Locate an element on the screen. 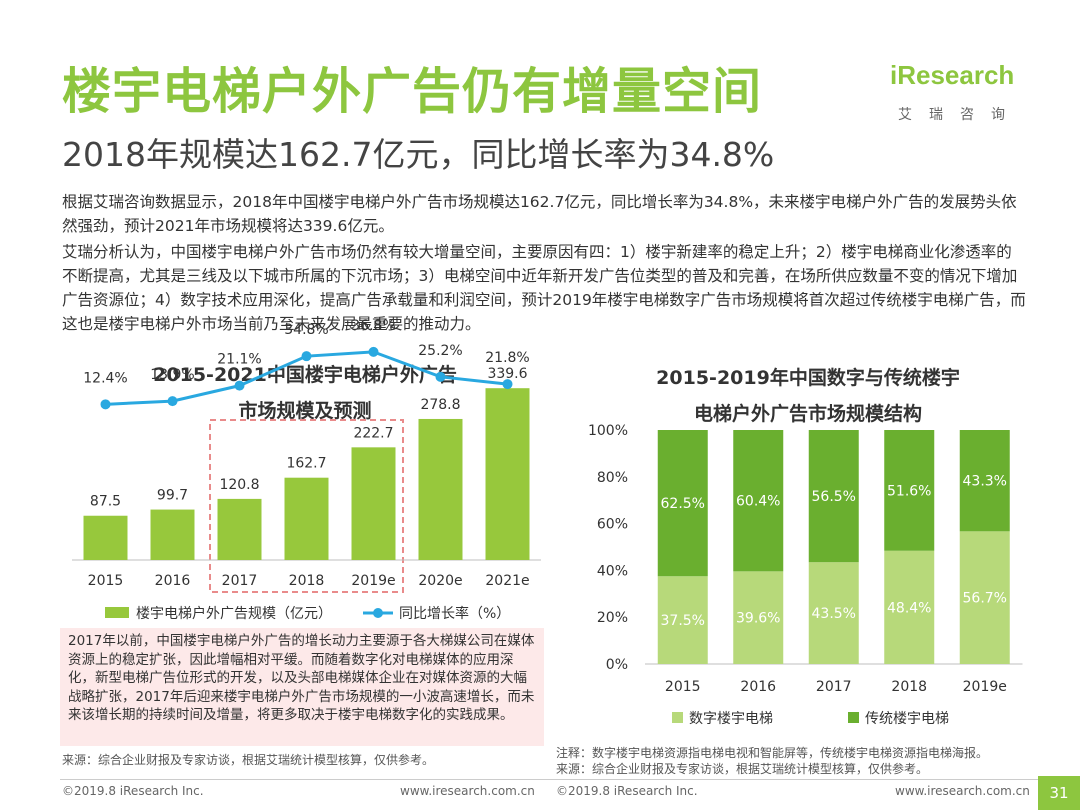  right-y-tick-label: 20% is located at coordinates (612, 618).